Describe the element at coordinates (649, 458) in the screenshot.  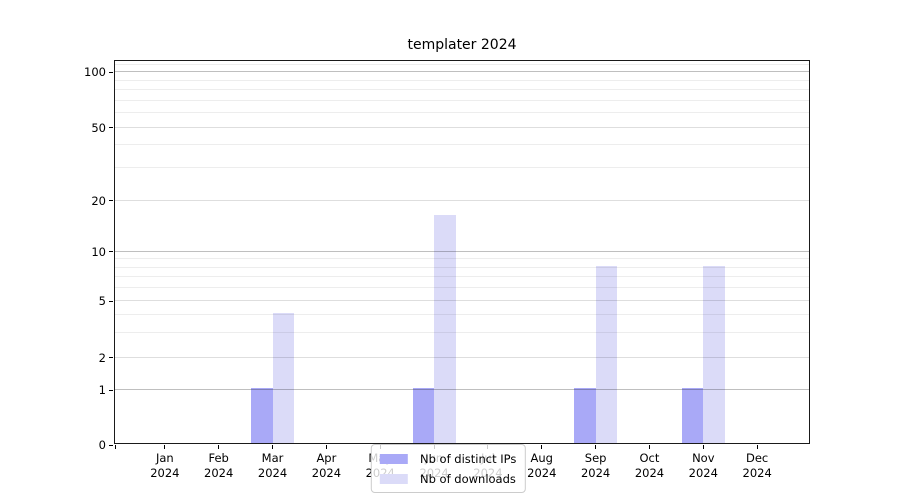
I see `x-tick-month: Oct` at that location.